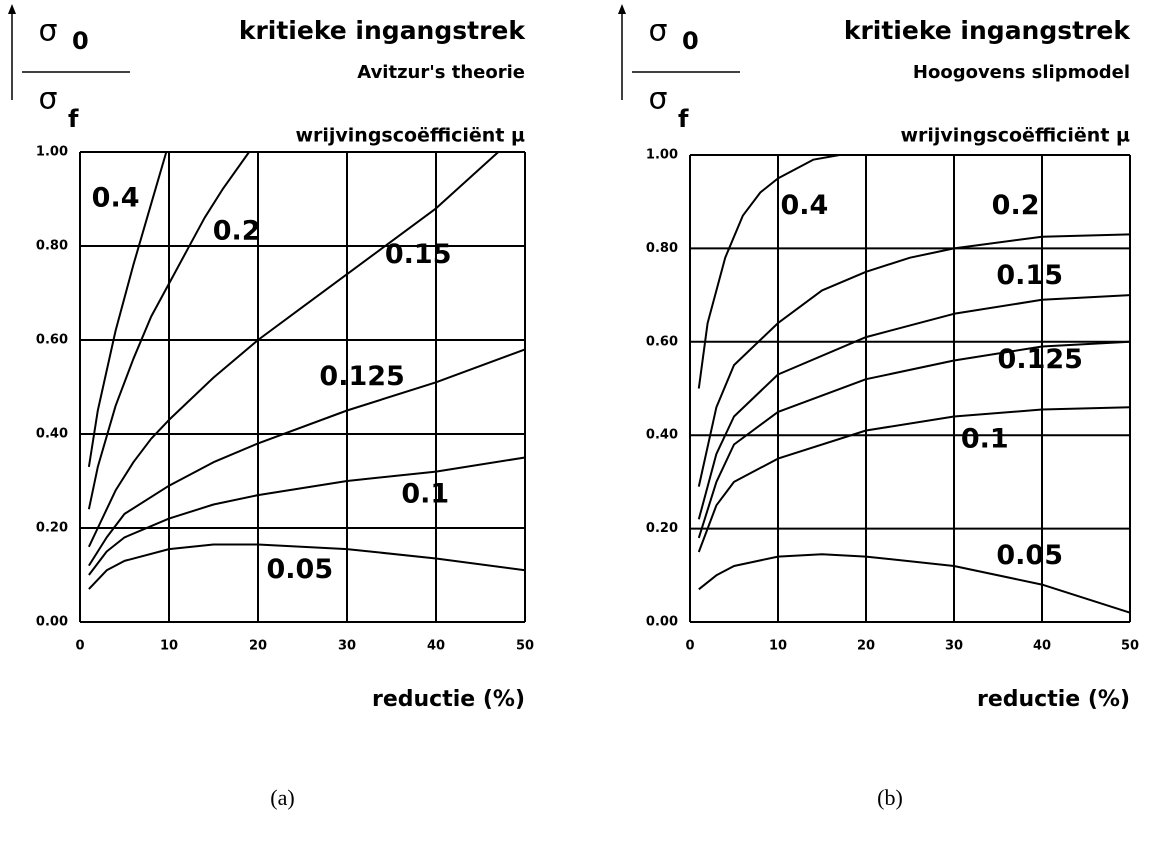 The image size is (1149, 850). I want to click on chart-subtitle: Hoogovens slipmodel, so click(1021, 72).